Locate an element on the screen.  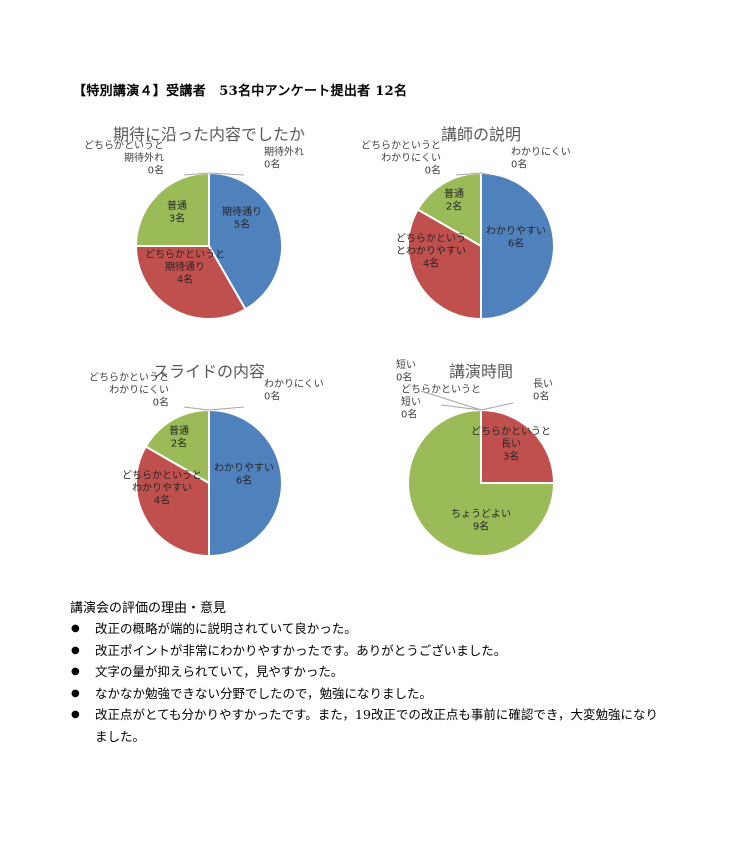
chart-title: 講師の説明 is located at coordinates (481, 134).